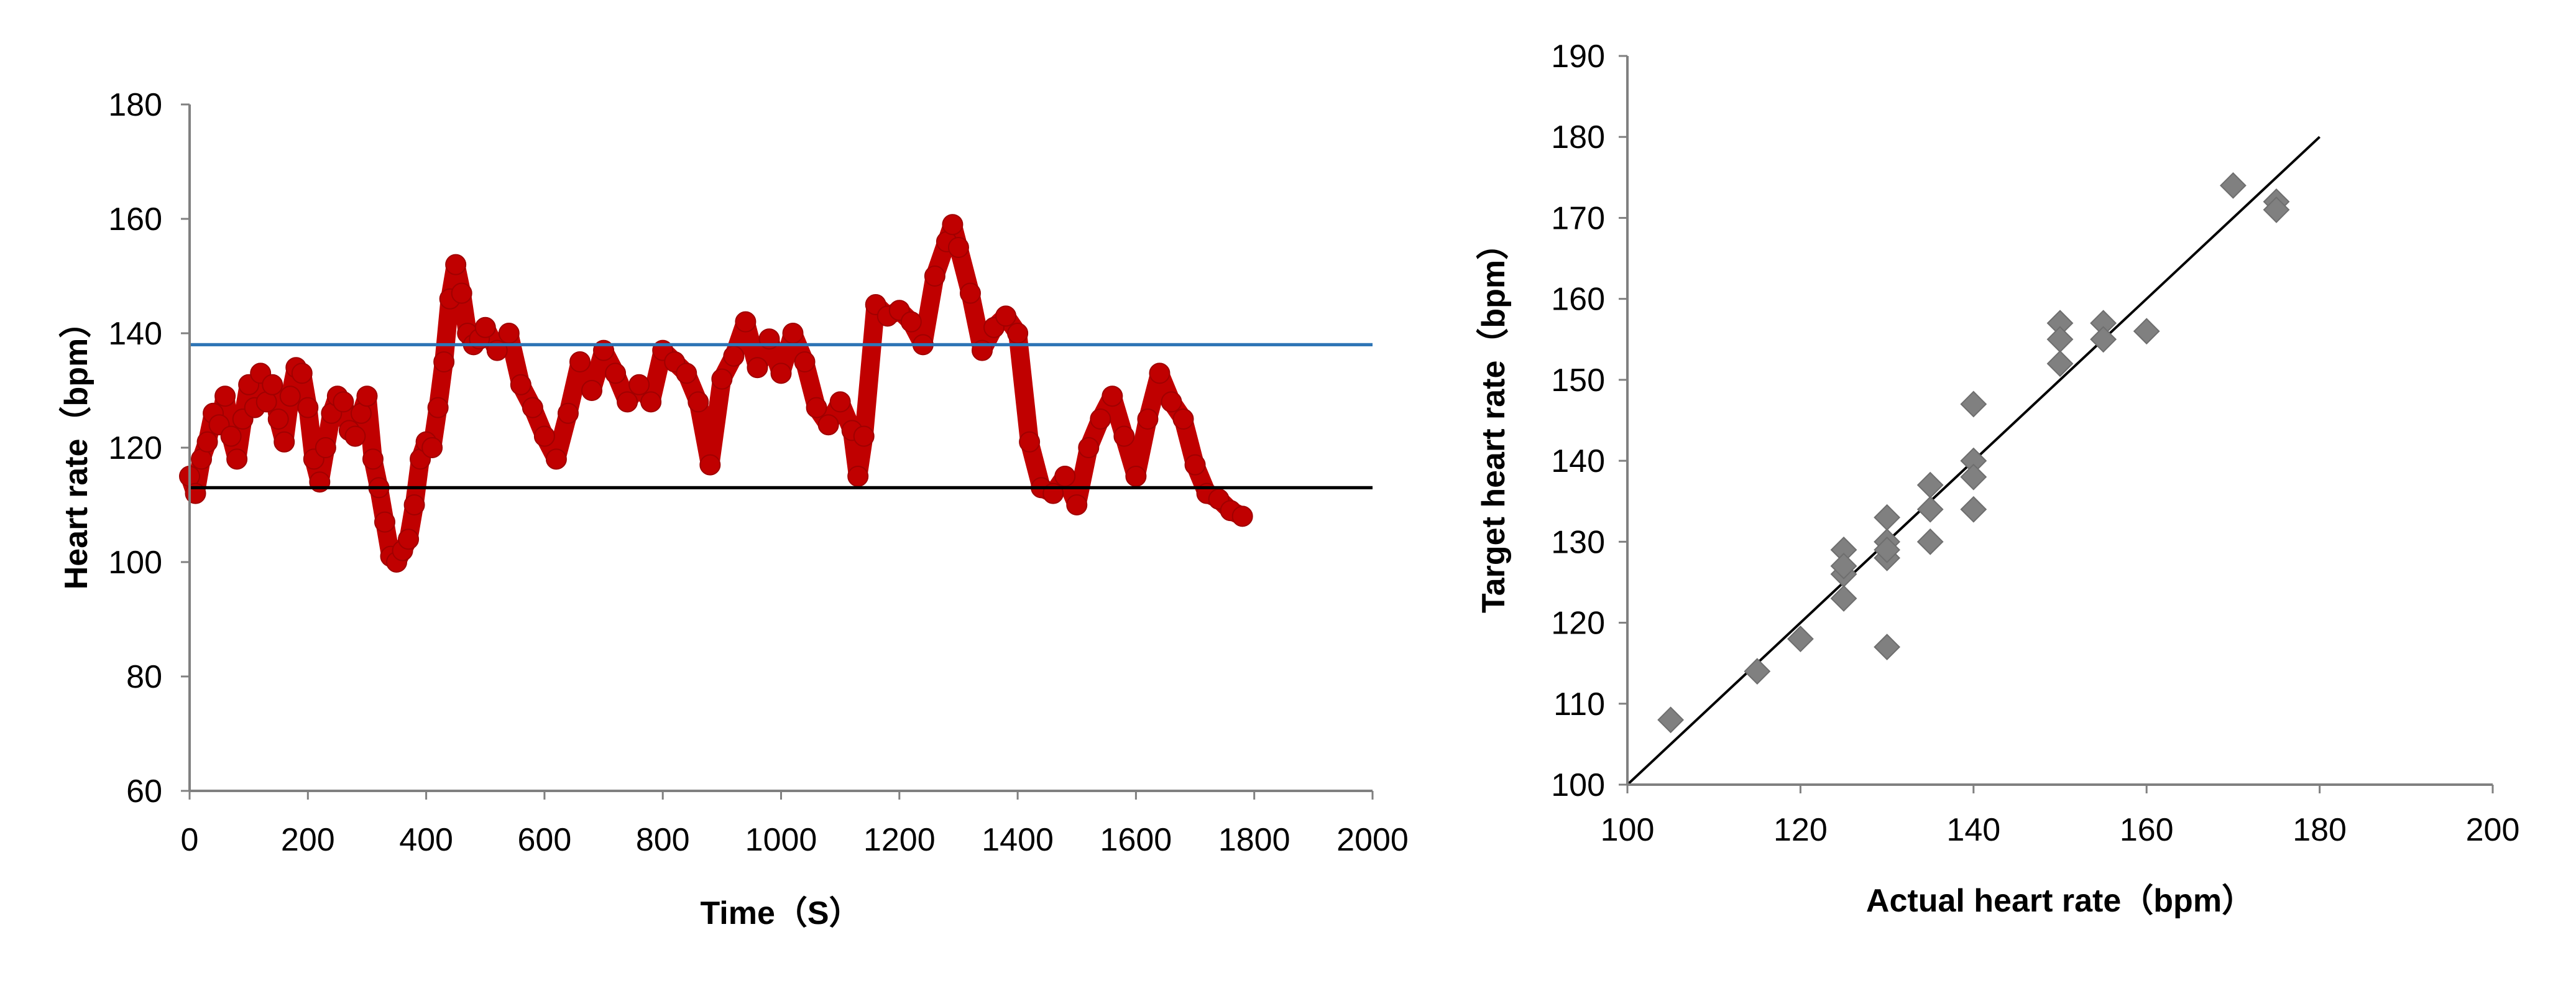 This screenshot has width=2576, height=1006. I want to click on left-x-tick-label: 1000, so click(781, 840).